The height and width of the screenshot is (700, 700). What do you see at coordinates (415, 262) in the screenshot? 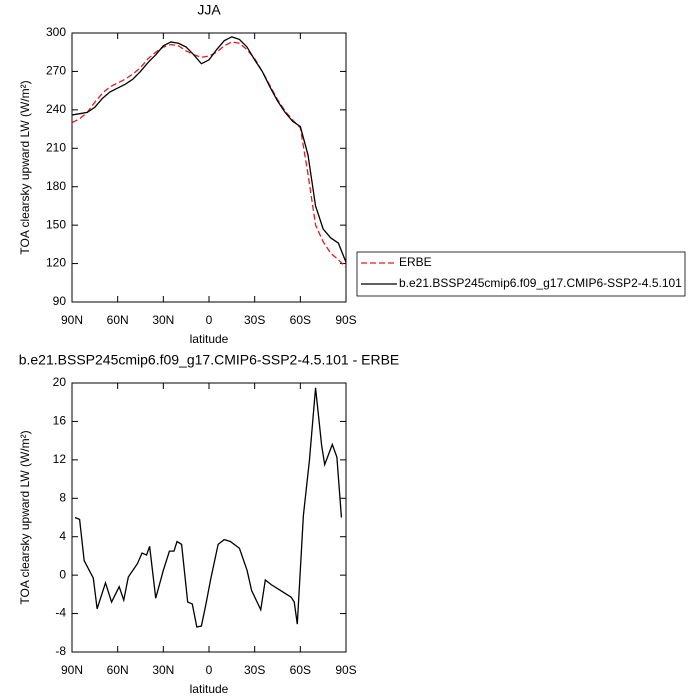
I see `legend-label: ERBE` at bounding box center [415, 262].